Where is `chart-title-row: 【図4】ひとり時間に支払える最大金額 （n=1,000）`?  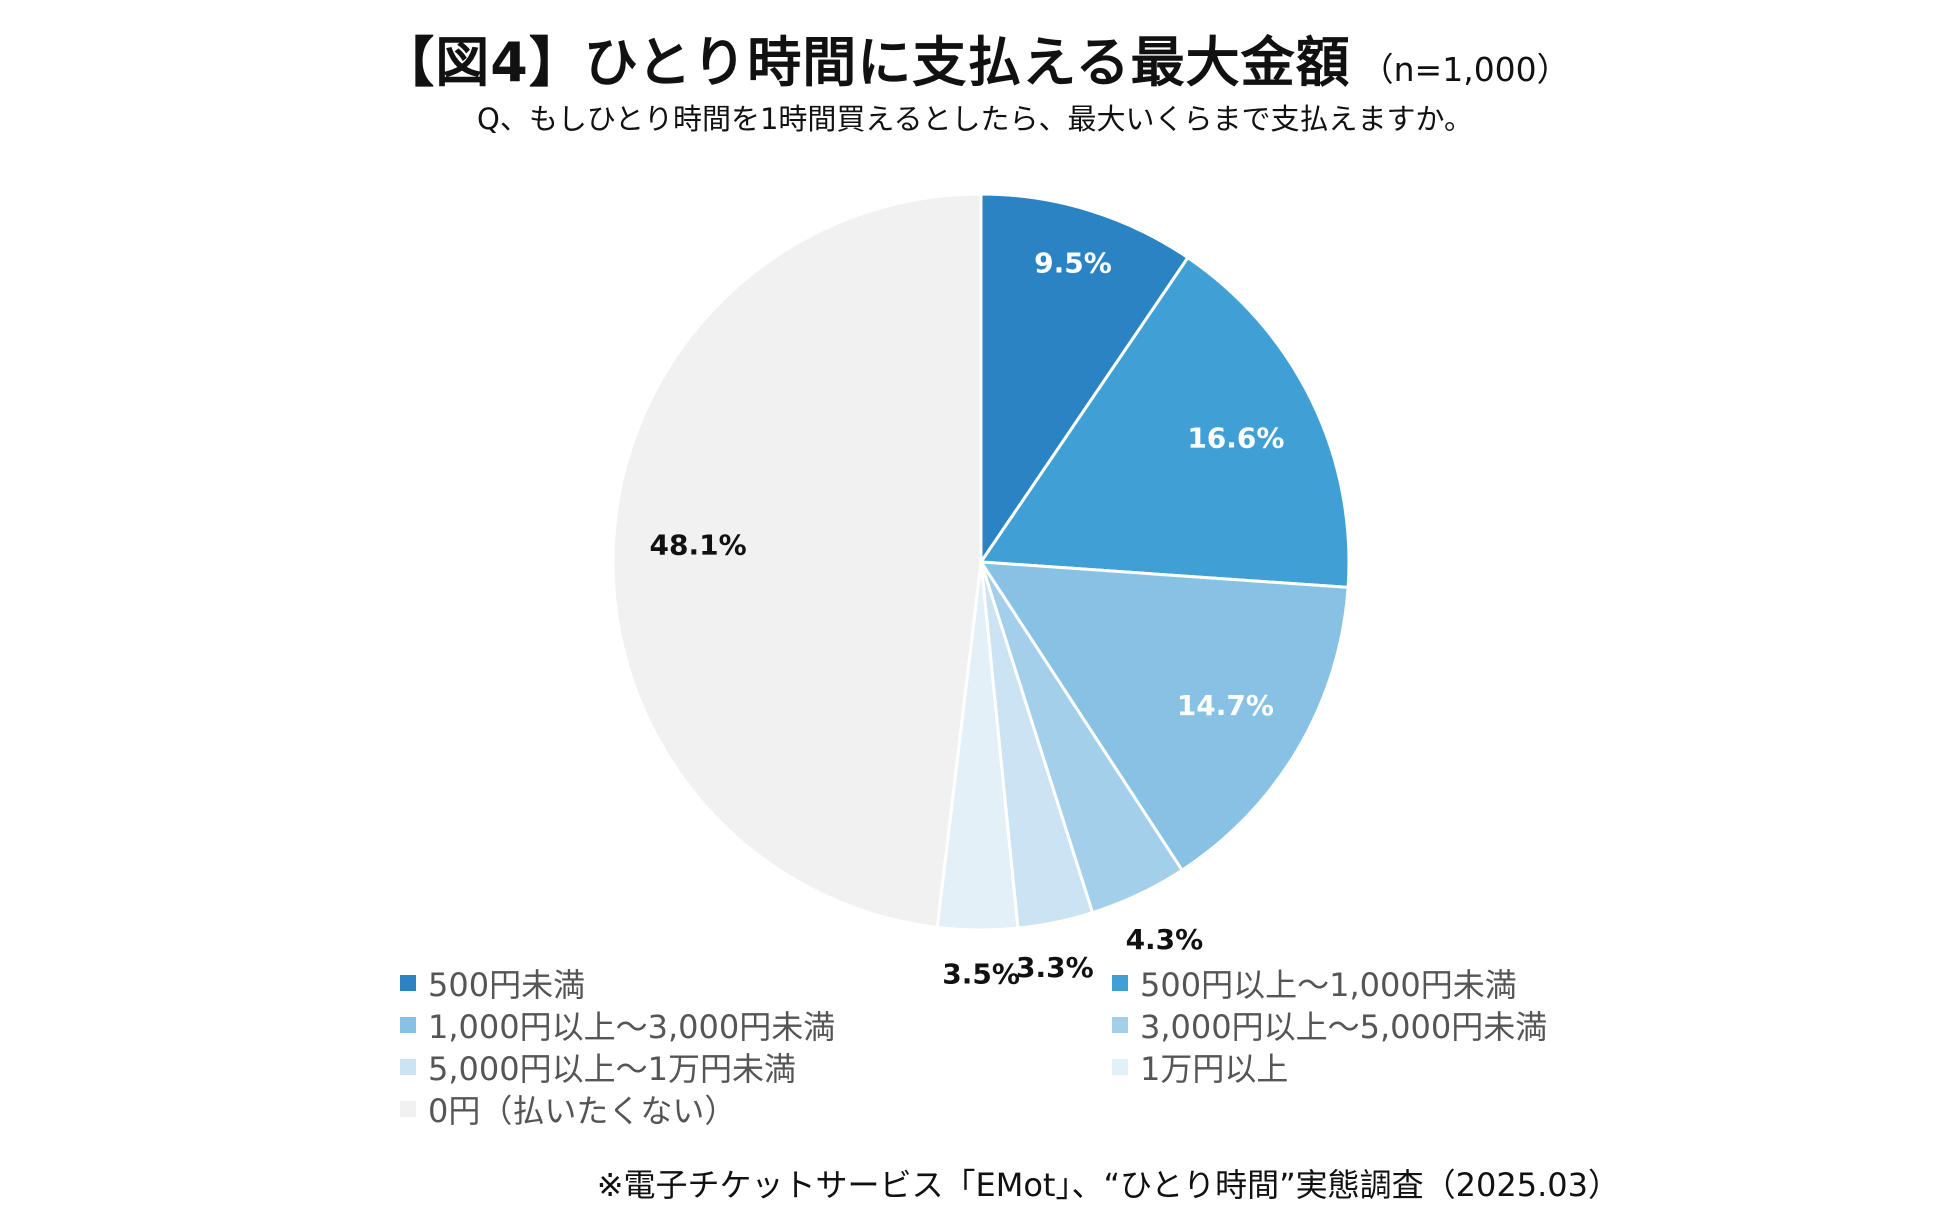 chart-title-row: 【図4】ひとり時間に支払える最大金額 （n=1,000） is located at coordinates (975, 57).